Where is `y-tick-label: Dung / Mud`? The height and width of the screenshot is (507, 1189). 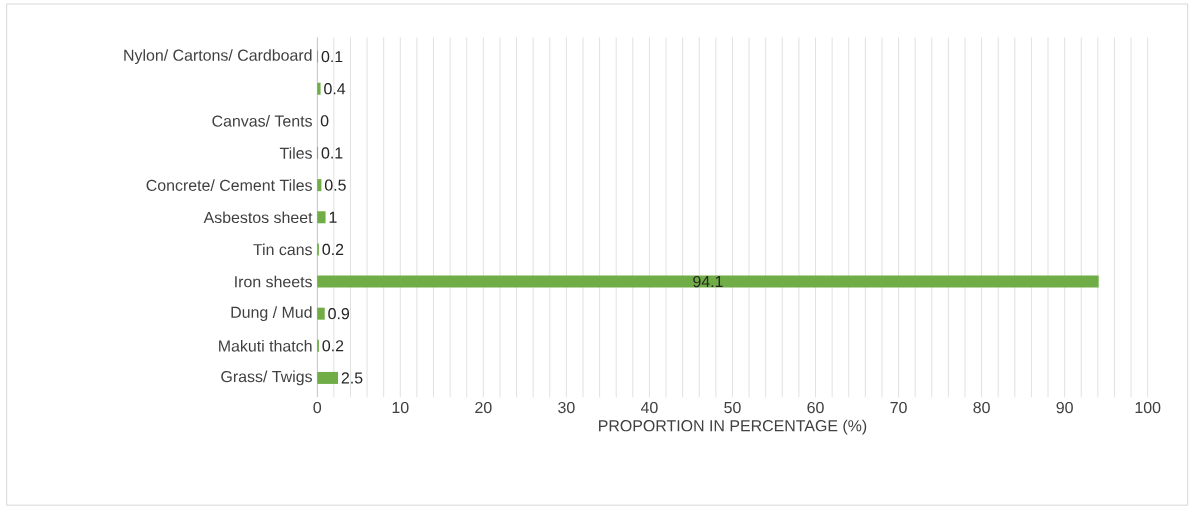
y-tick-label: Dung / Mud is located at coordinates (271, 314).